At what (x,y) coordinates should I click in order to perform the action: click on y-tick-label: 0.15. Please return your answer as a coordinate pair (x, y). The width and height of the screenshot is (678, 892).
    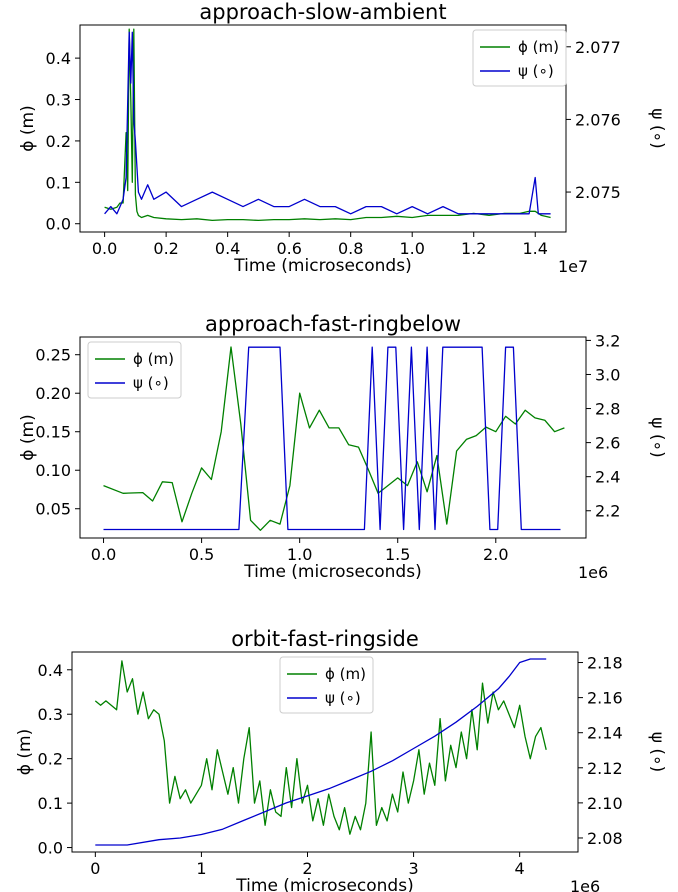
    Looking at the image, I should click on (53, 432).